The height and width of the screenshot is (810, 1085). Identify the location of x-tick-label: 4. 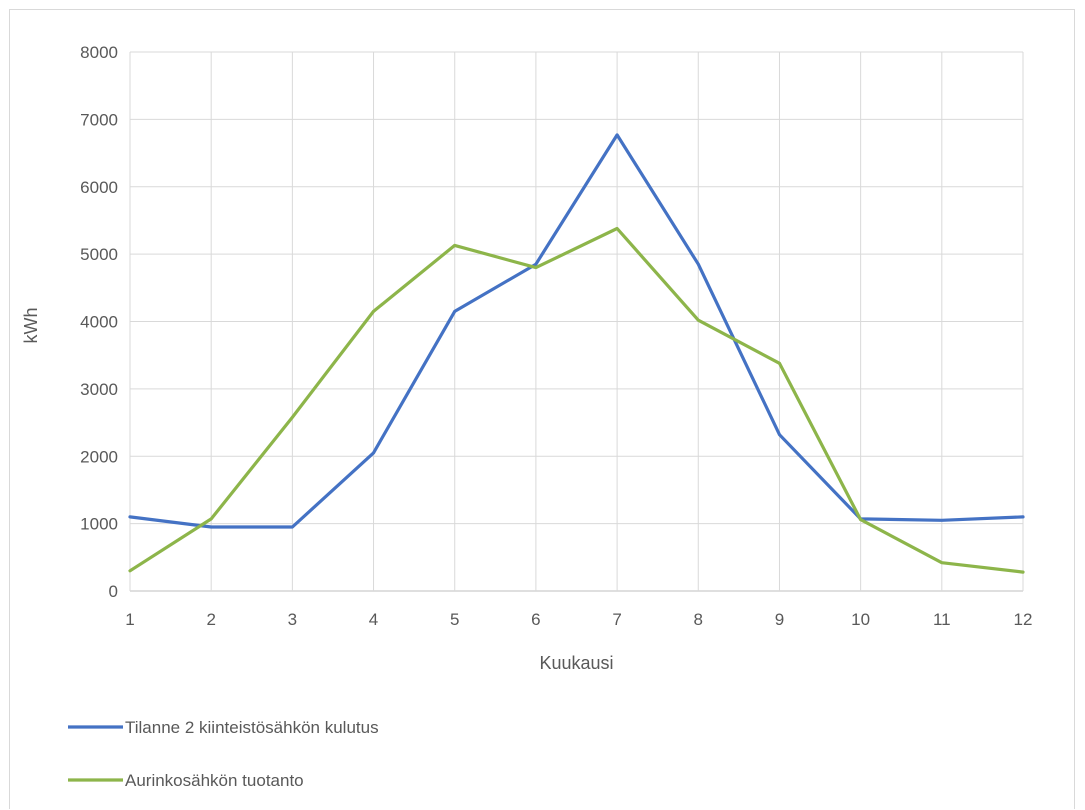
(373, 619).